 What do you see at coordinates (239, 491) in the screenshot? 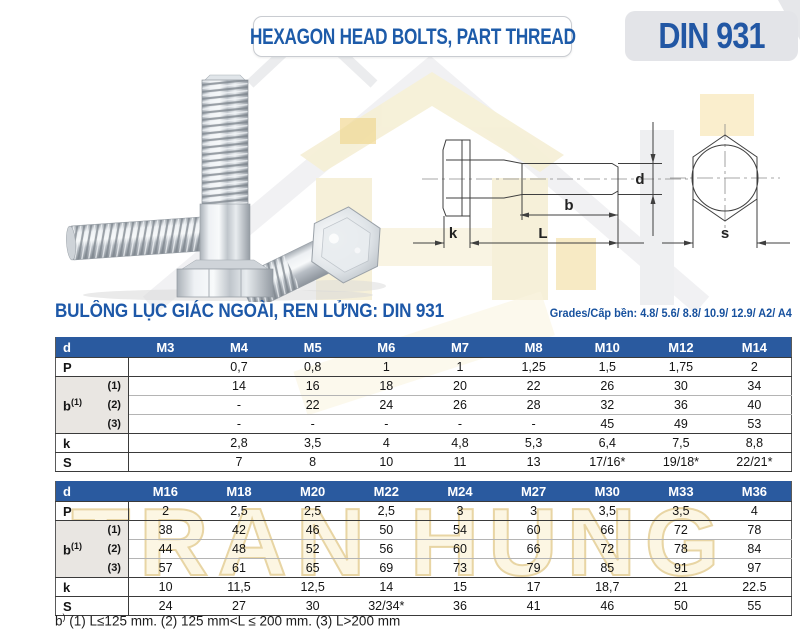
I see `col-header-m18: M18` at bounding box center [239, 491].